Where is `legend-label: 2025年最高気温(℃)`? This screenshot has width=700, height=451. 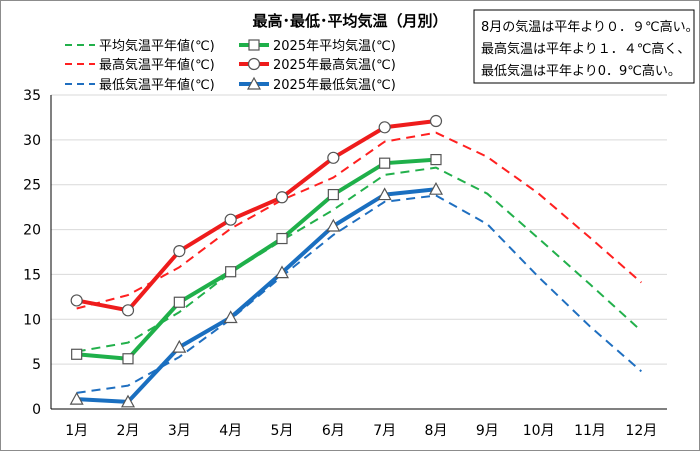
legend-label: 2025年最高気温(℃) is located at coordinates (334, 65).